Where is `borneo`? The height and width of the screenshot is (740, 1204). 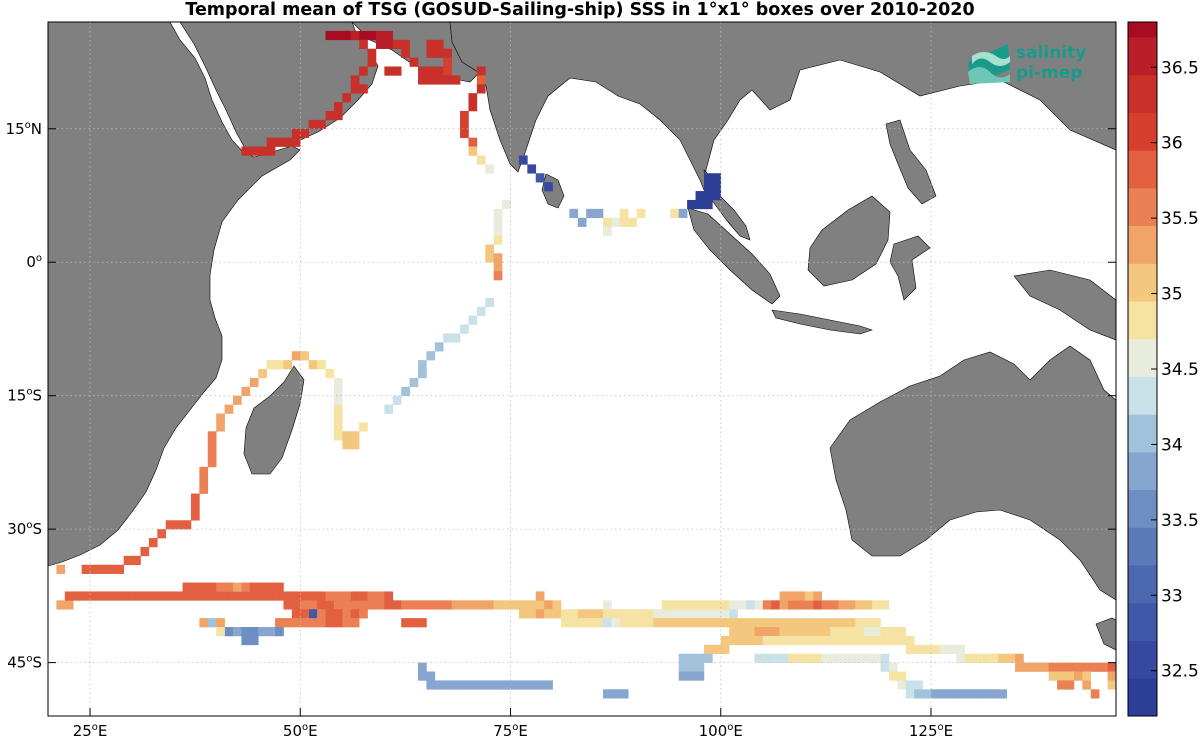
borneo is located at coordinates (849, 241).